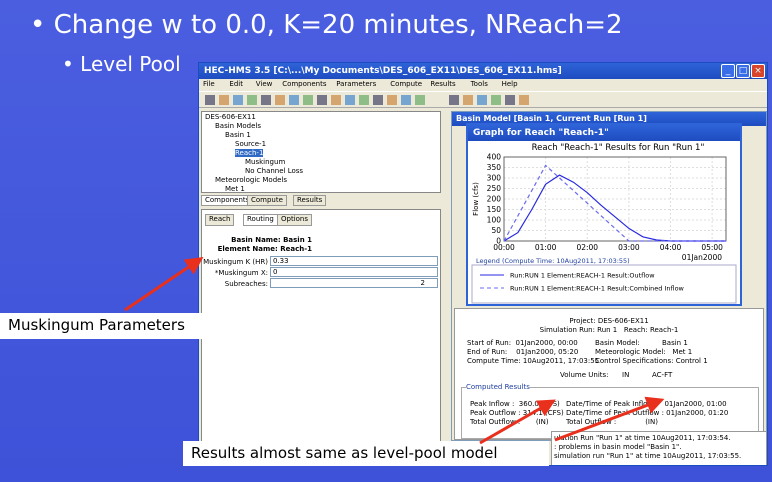  What do you see at coordinates (443, 84) in the screenshot?
I see `menu-item: Results` at bounding box center [443, 84].